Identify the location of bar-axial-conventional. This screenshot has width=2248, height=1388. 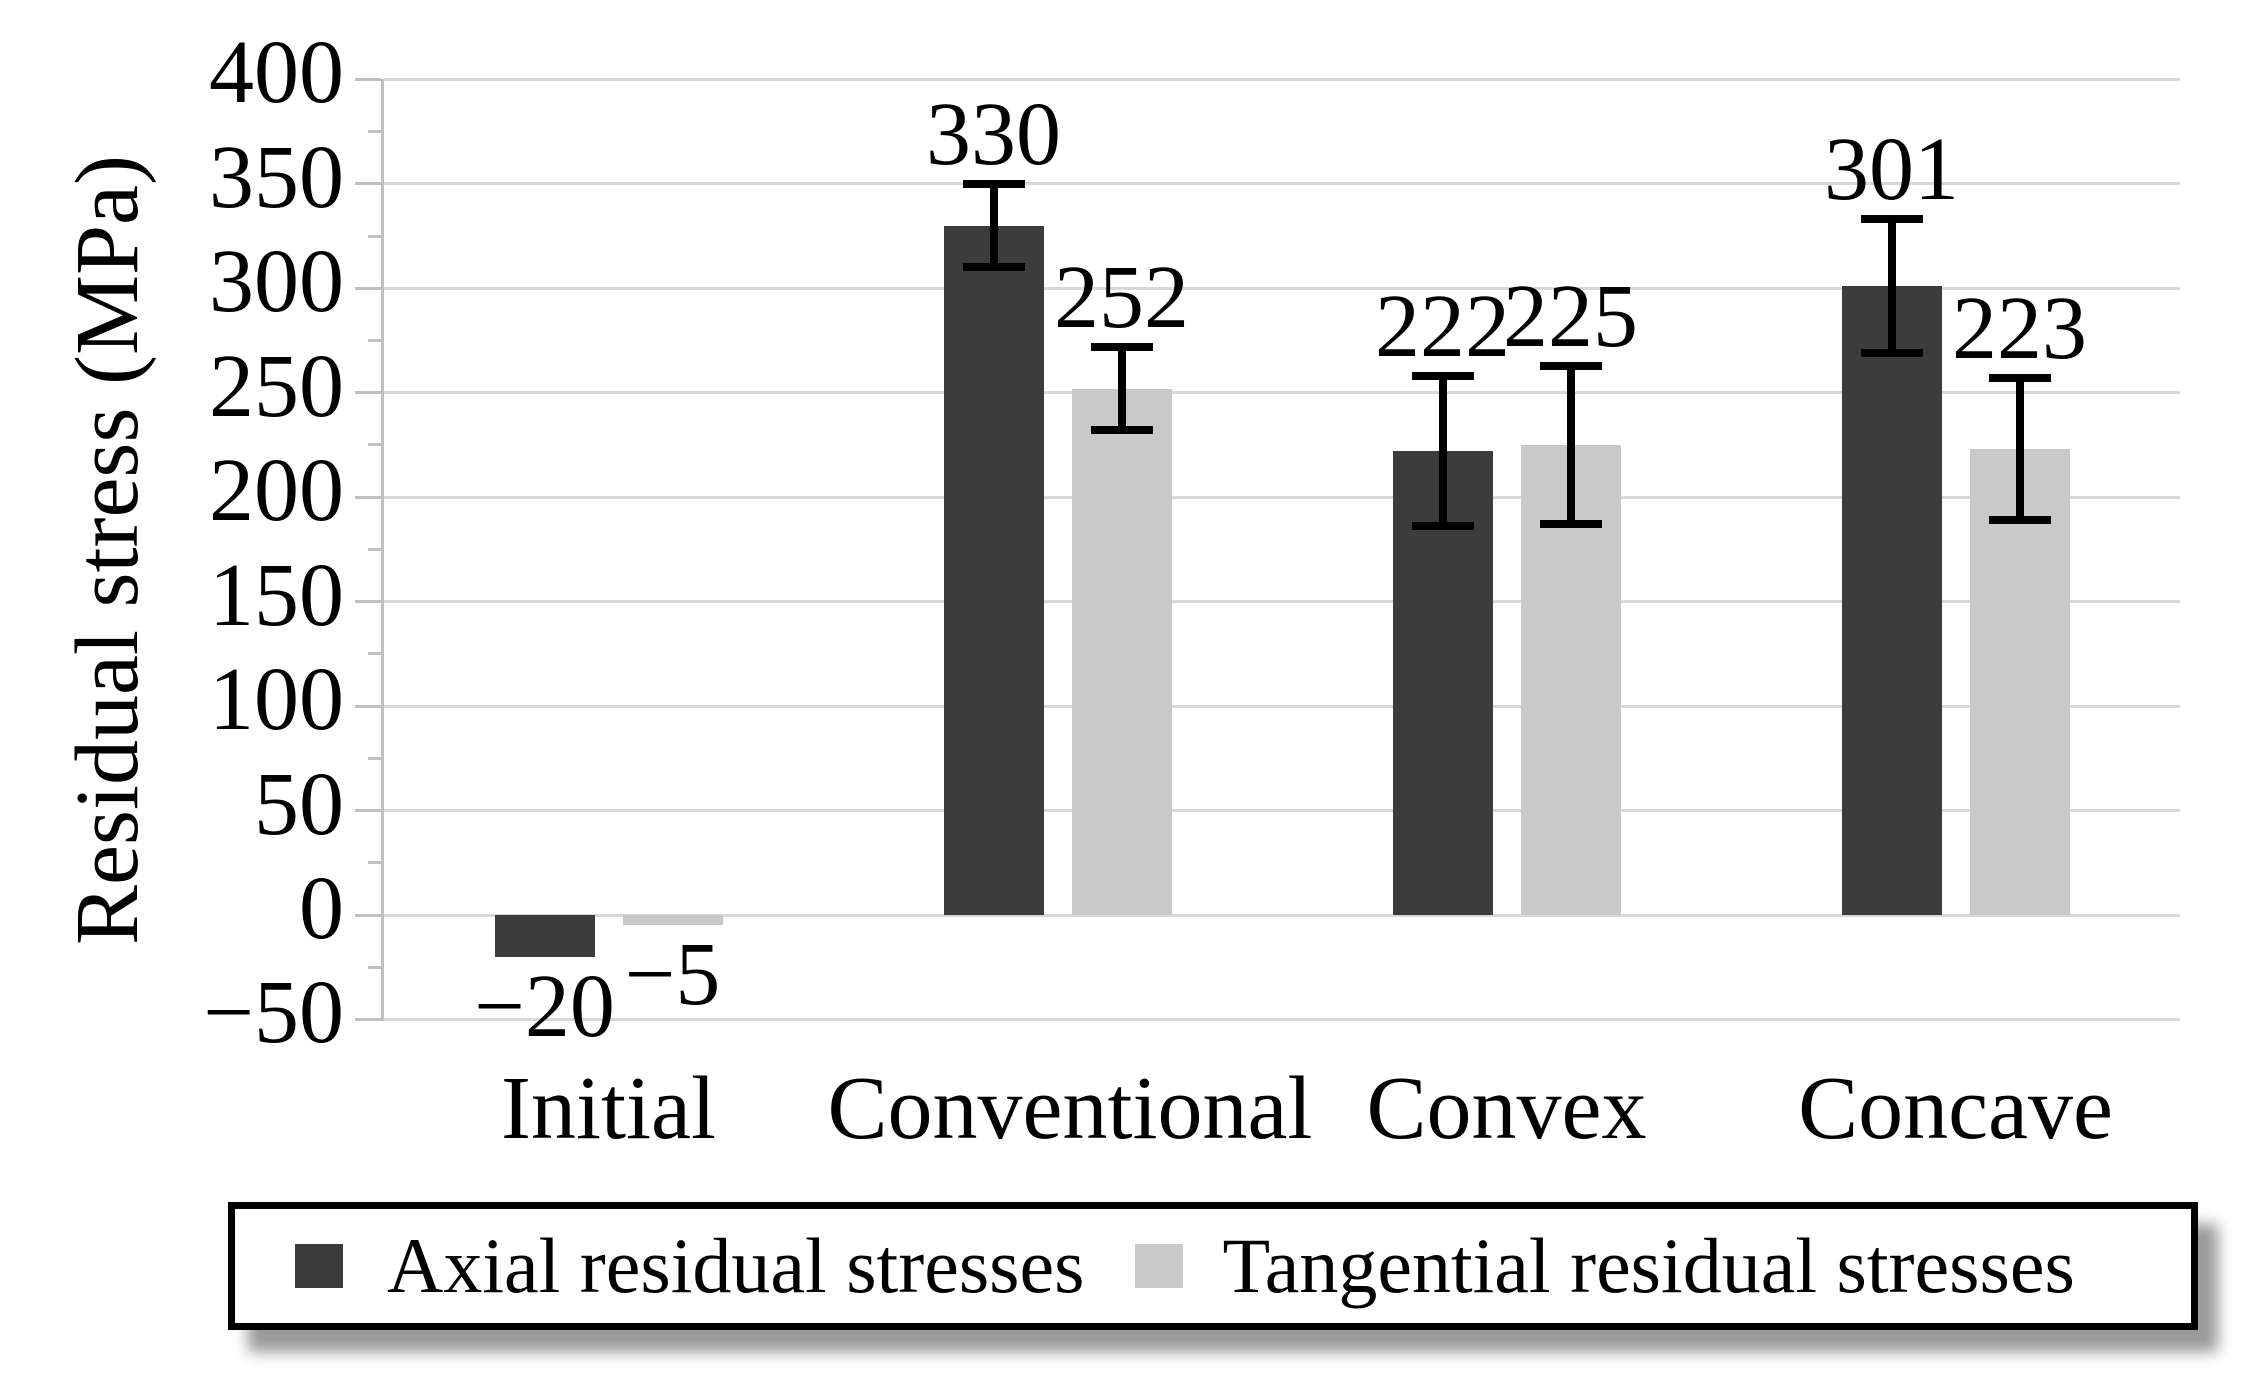
(993, 570).